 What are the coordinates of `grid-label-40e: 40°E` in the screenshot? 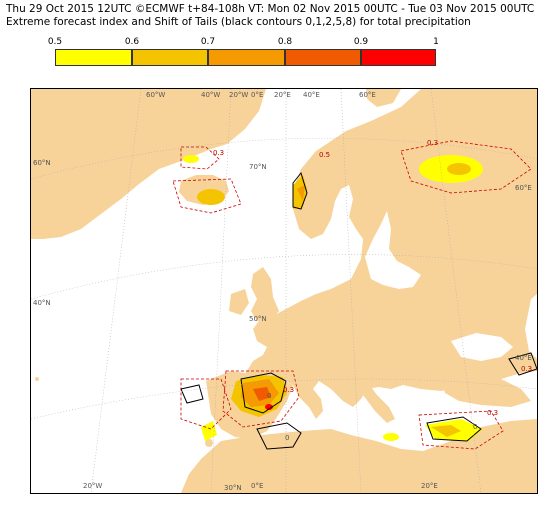 It's located at (311, 95).